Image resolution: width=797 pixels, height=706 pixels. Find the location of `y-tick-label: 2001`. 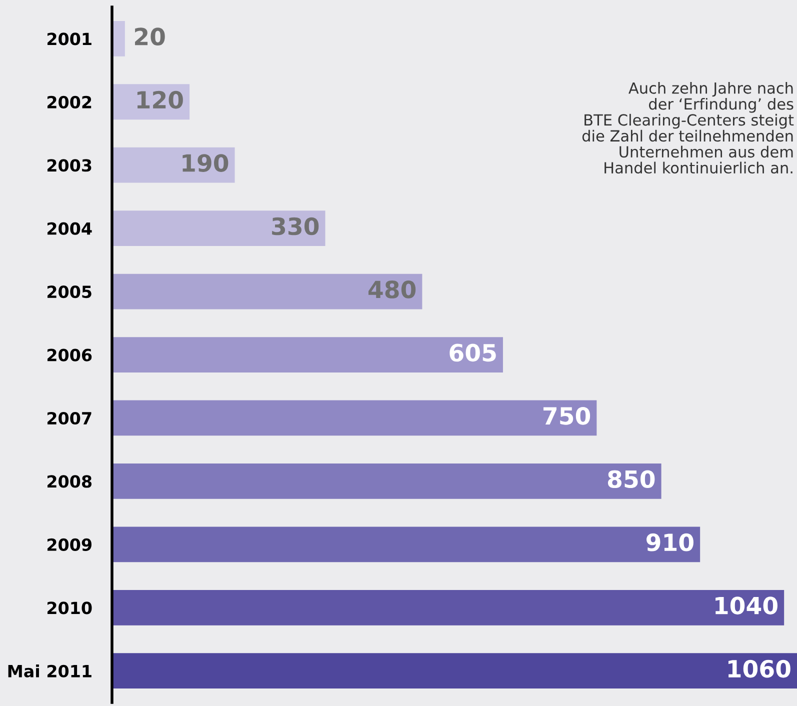

y-tick-label: 2001 is located at coordinates (69, 39).